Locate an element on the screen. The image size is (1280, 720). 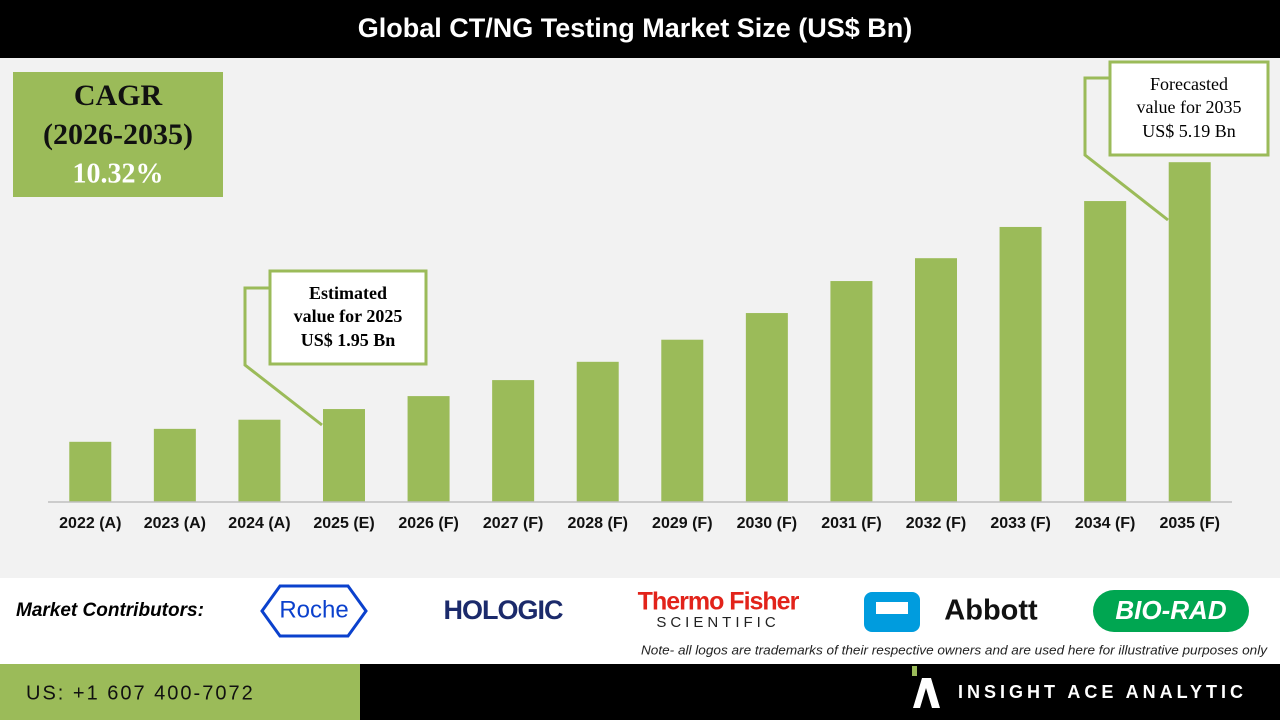
x-tick-label: 2026 (F) is located at coordinates (428, 523).